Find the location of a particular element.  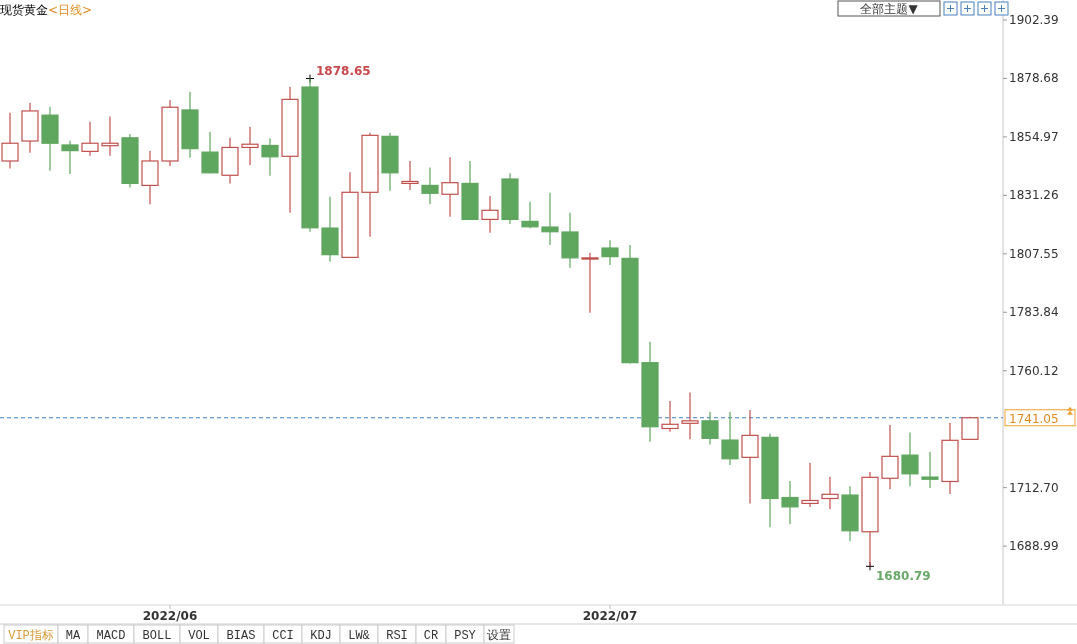

text: BOLL is located at coordinates (157, 636).